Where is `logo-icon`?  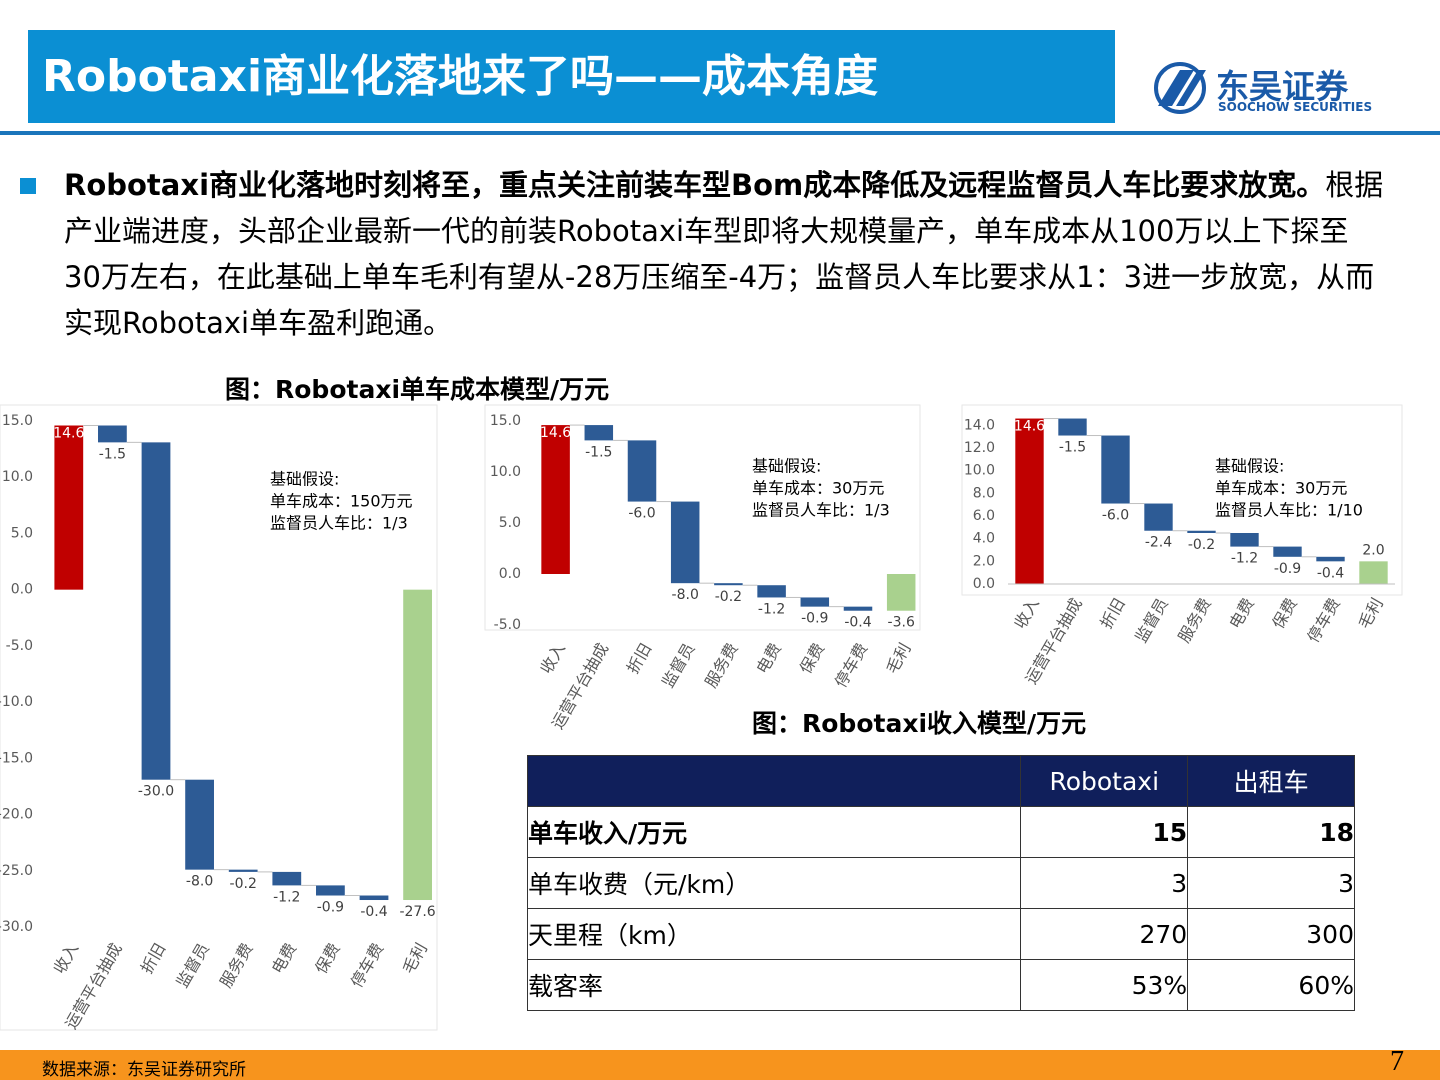 logo-icon is located at coordinates (1180, 88).